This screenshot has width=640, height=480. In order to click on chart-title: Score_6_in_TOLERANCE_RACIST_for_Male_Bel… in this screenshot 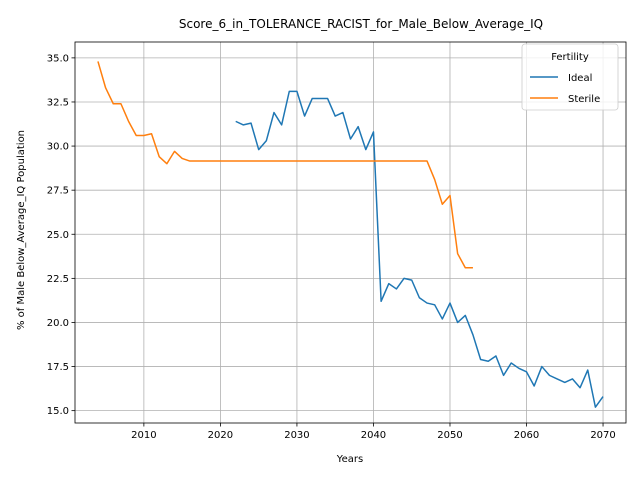, I will do `click(361, 24)`.